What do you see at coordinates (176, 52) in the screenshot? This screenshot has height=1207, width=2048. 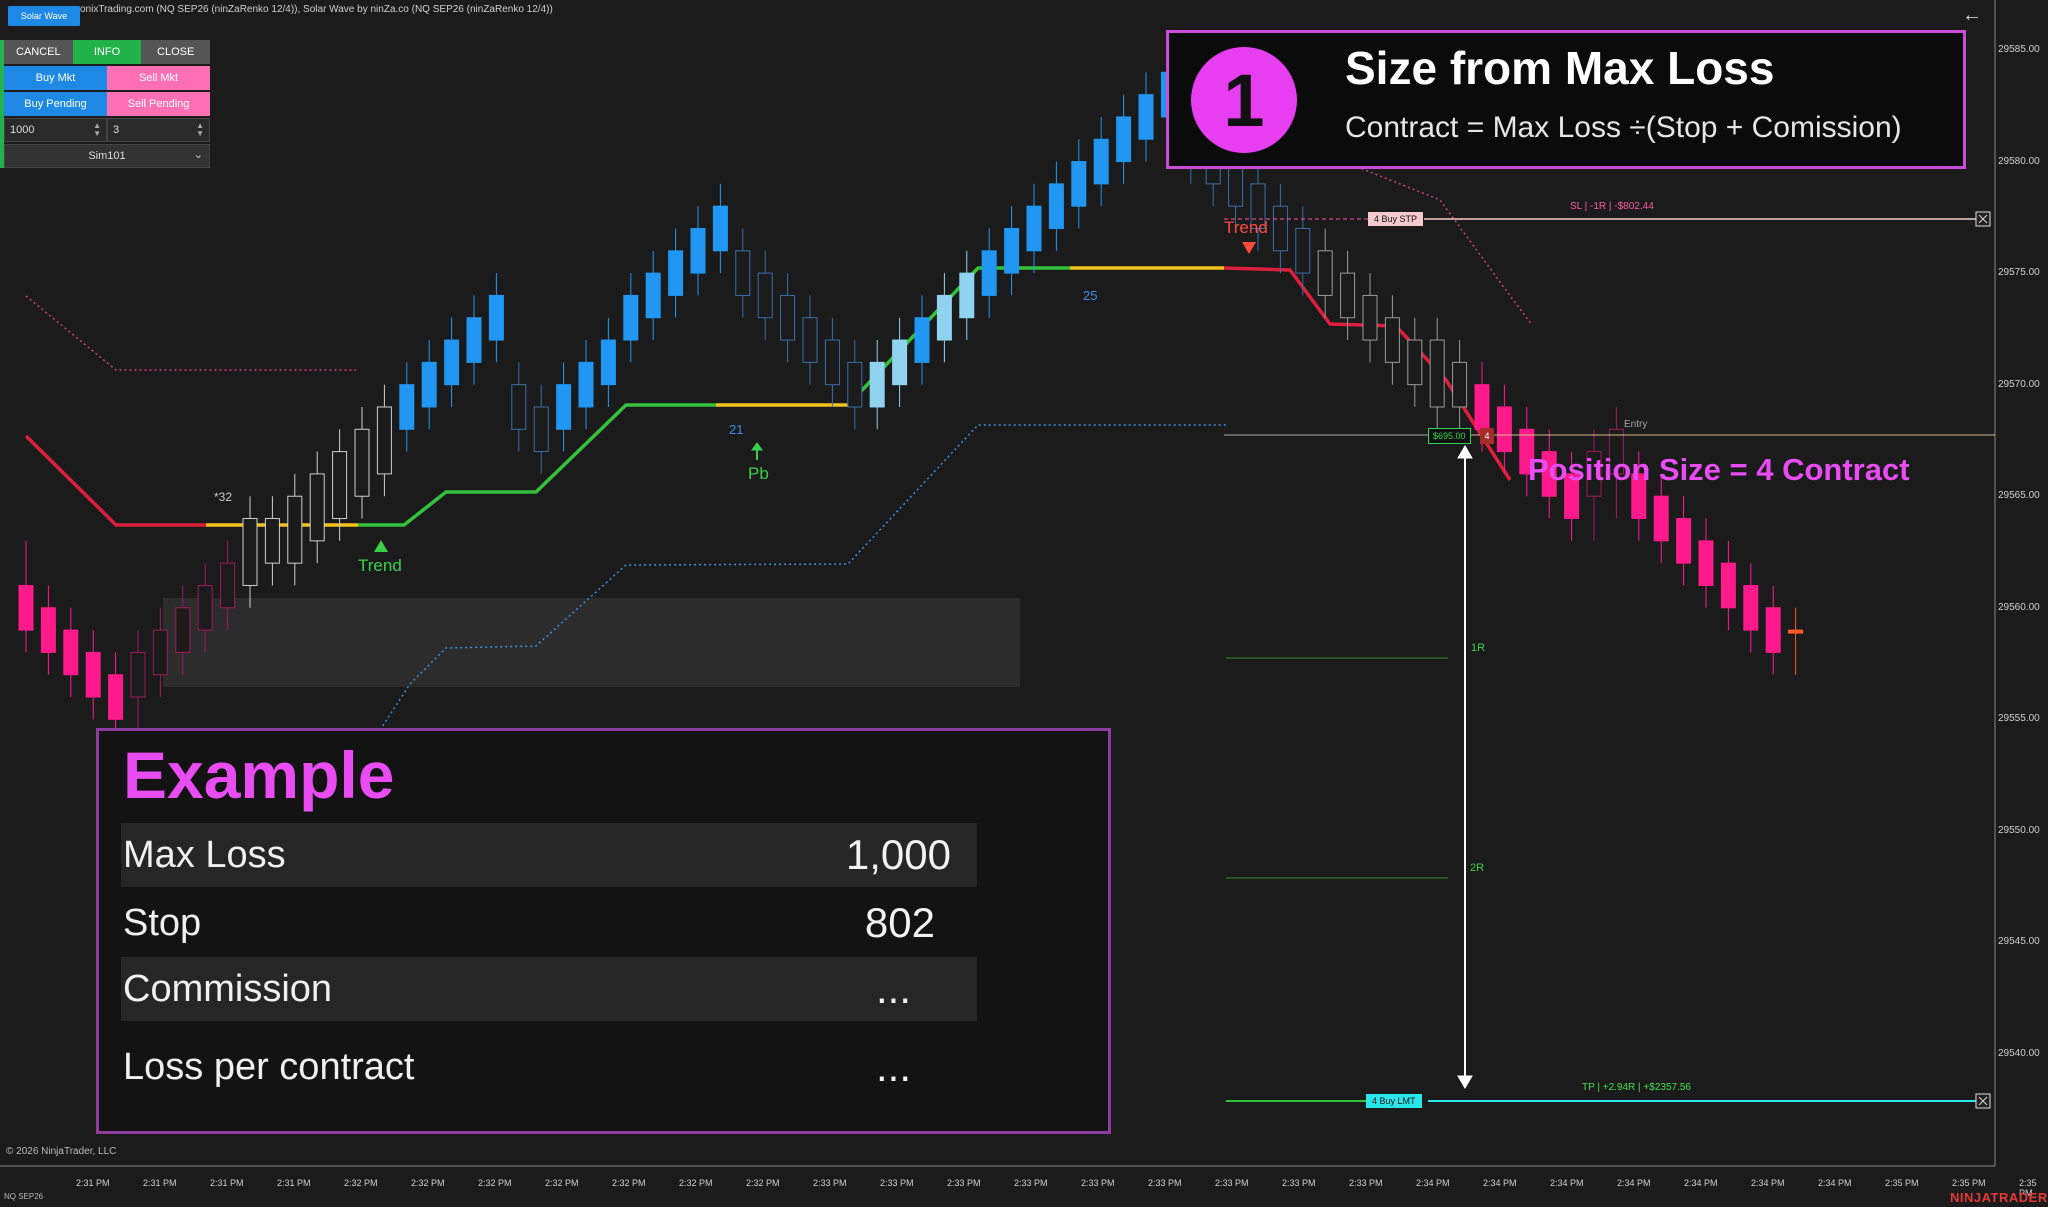 I see `close-button: CLOSE` at bounding box center [176, 52].